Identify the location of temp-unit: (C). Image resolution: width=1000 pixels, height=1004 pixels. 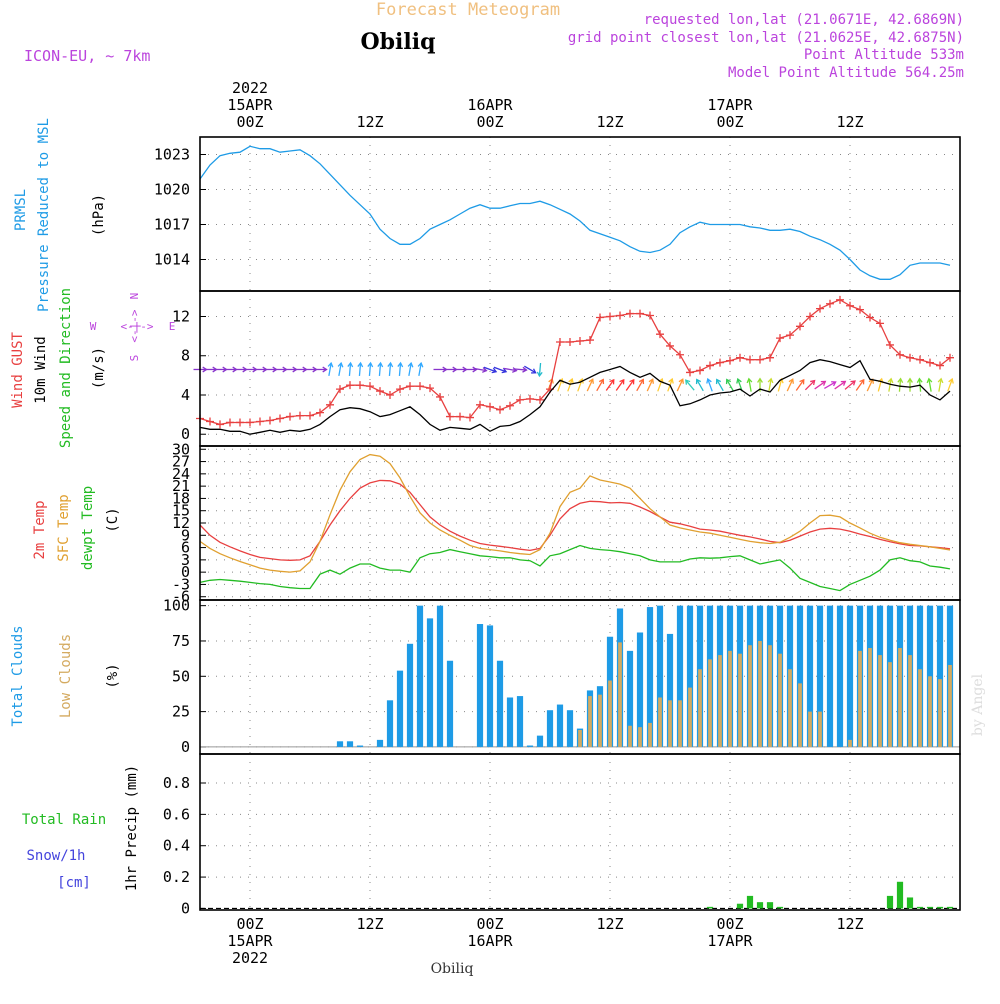
(113, 519).